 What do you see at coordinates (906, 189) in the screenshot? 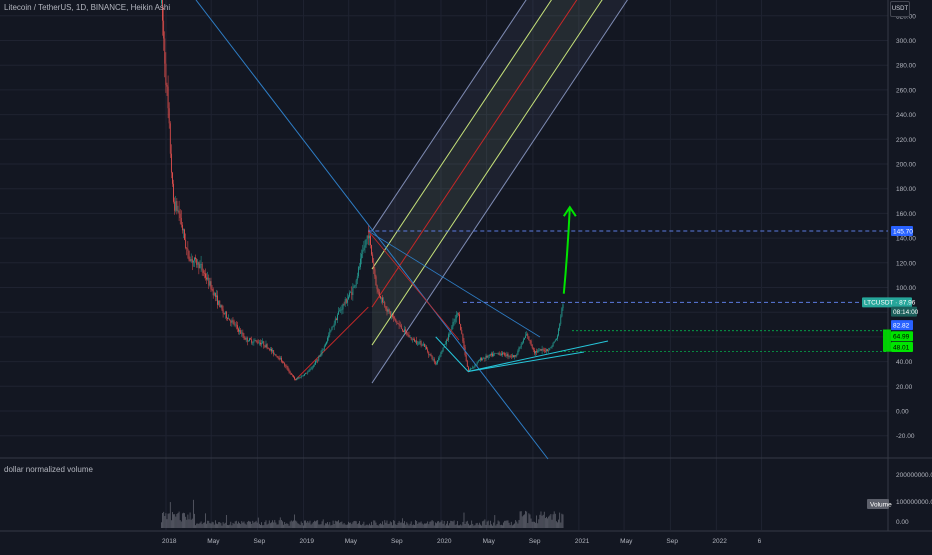
I see `y-tick-label: 180.00` at bounding box center [906, 189].